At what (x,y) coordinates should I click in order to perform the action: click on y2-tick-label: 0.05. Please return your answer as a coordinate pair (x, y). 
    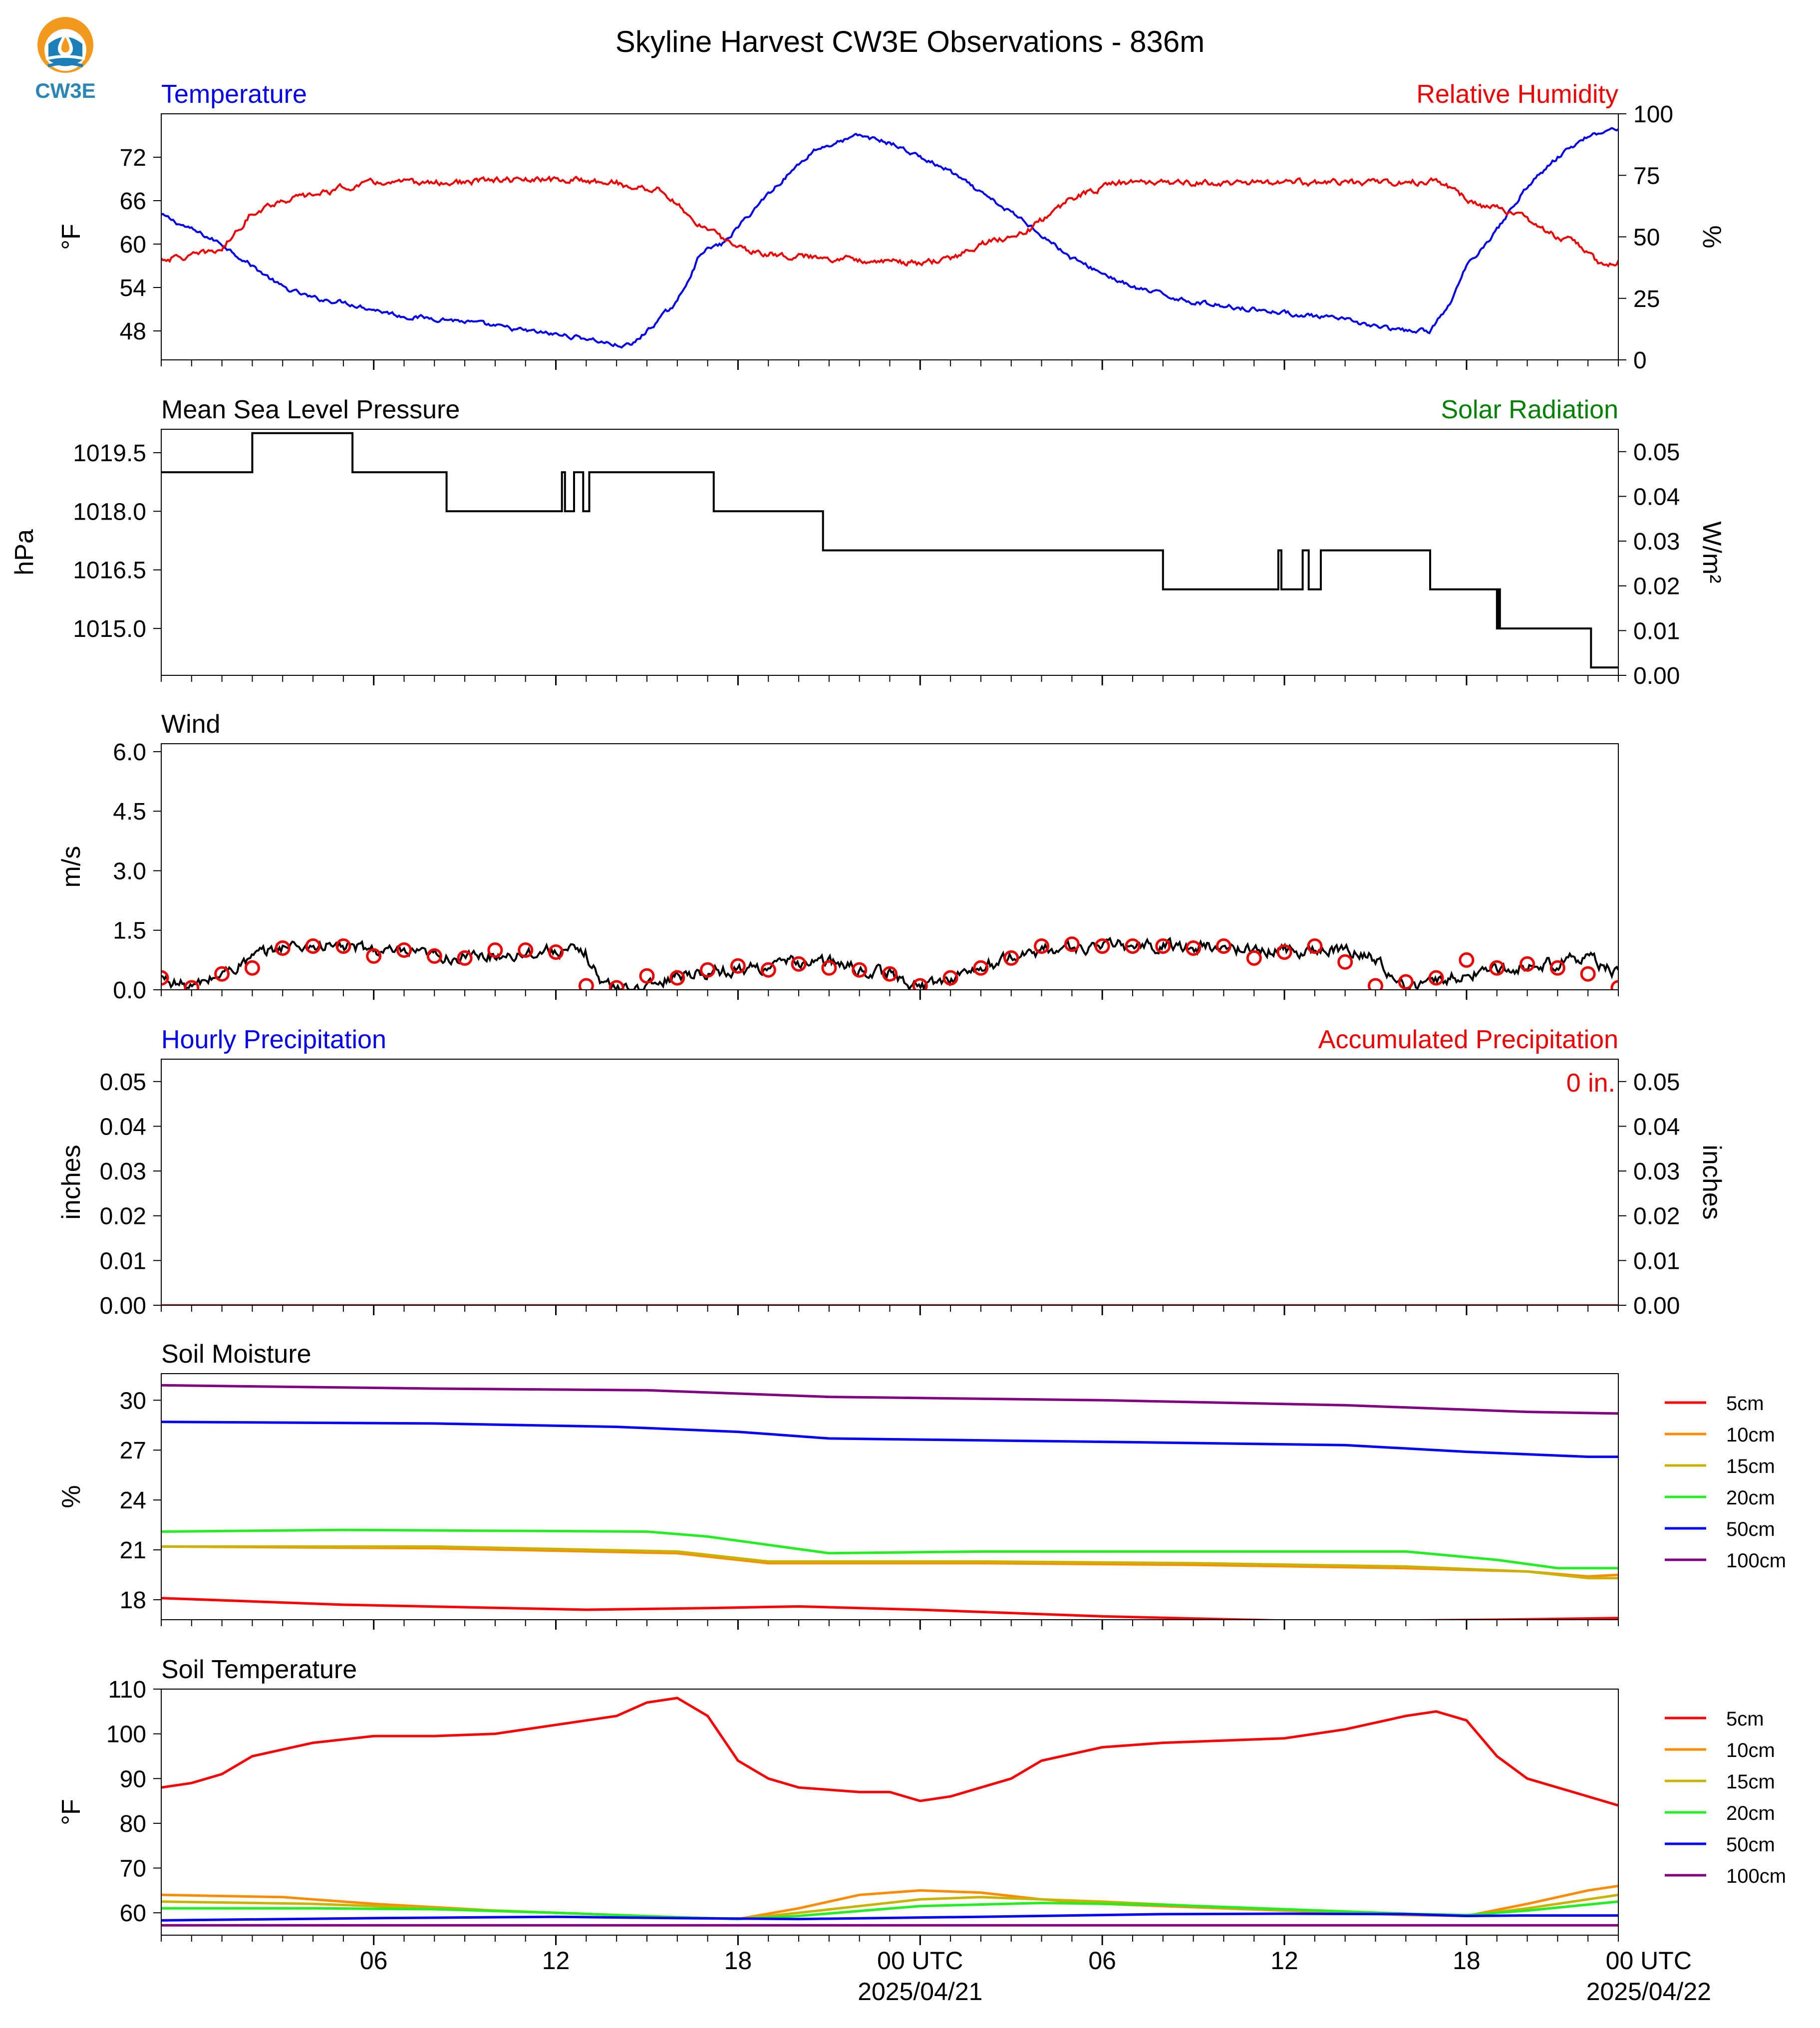
    Looking at the image, I should click on (1656, 452).